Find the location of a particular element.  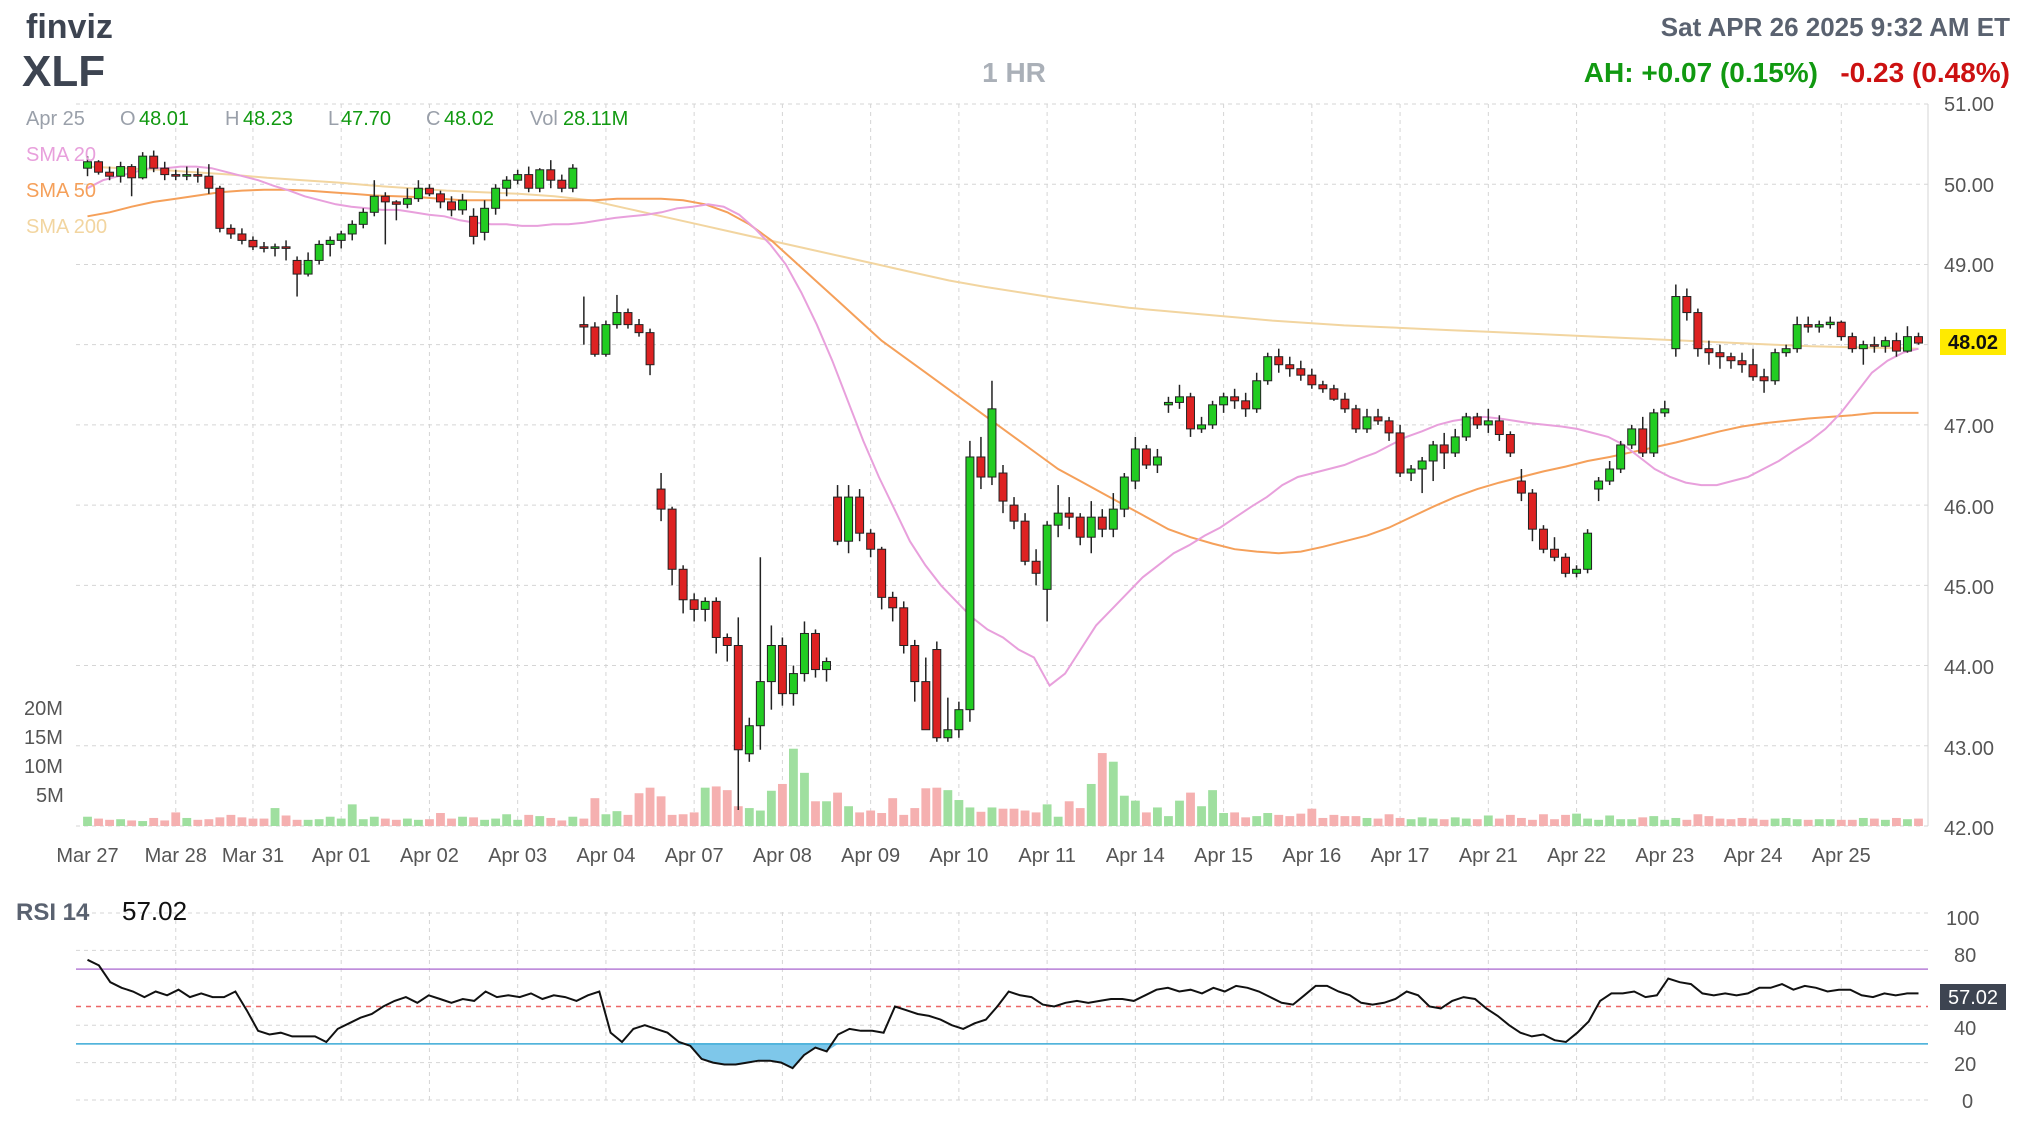

volume-tick: 15M is located at coordinates (43, 738).